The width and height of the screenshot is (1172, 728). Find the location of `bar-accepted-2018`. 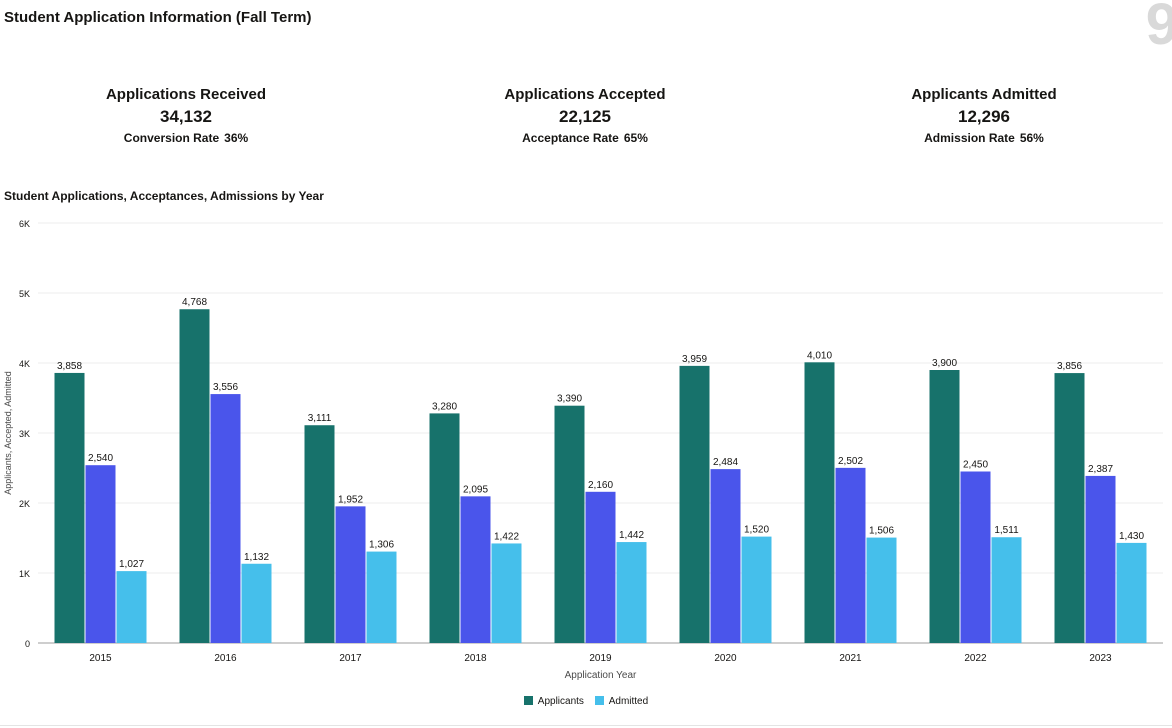

bar-accepted-2018 is located at coordinates (475, 569).